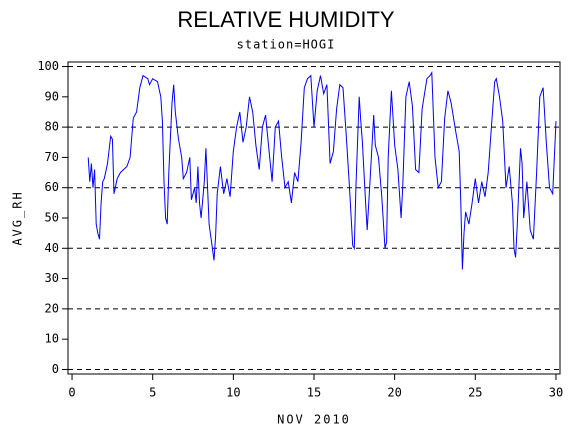 The image size is (570, 430). I want to click on x-tick-label: 25, so click(475, 393).